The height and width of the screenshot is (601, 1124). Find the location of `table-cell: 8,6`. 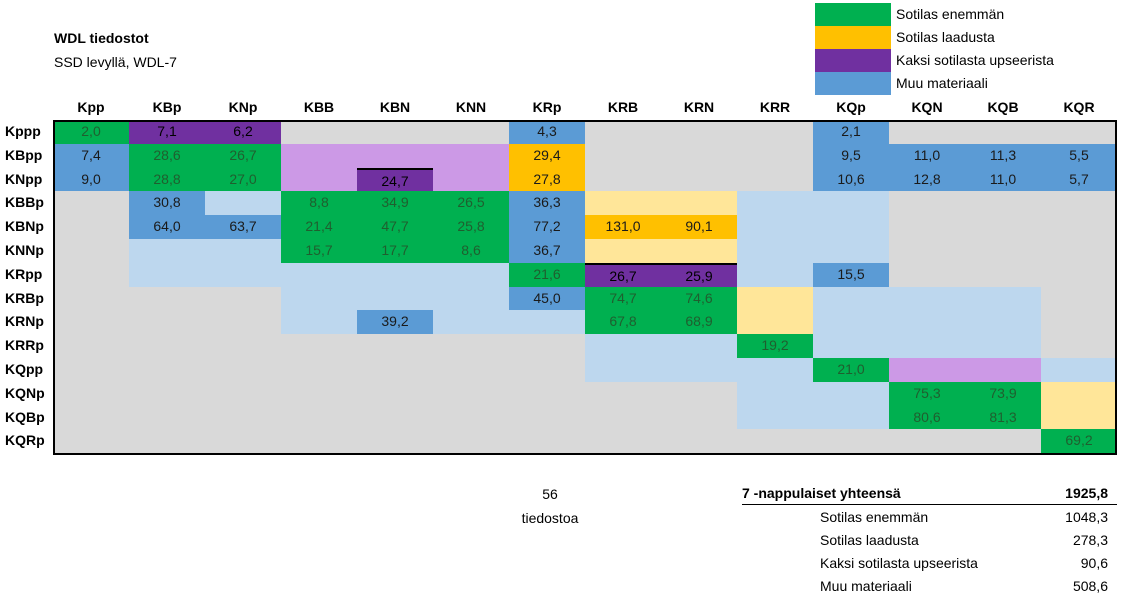

table-cell: 8,6 is located at coordinates (471, 251).